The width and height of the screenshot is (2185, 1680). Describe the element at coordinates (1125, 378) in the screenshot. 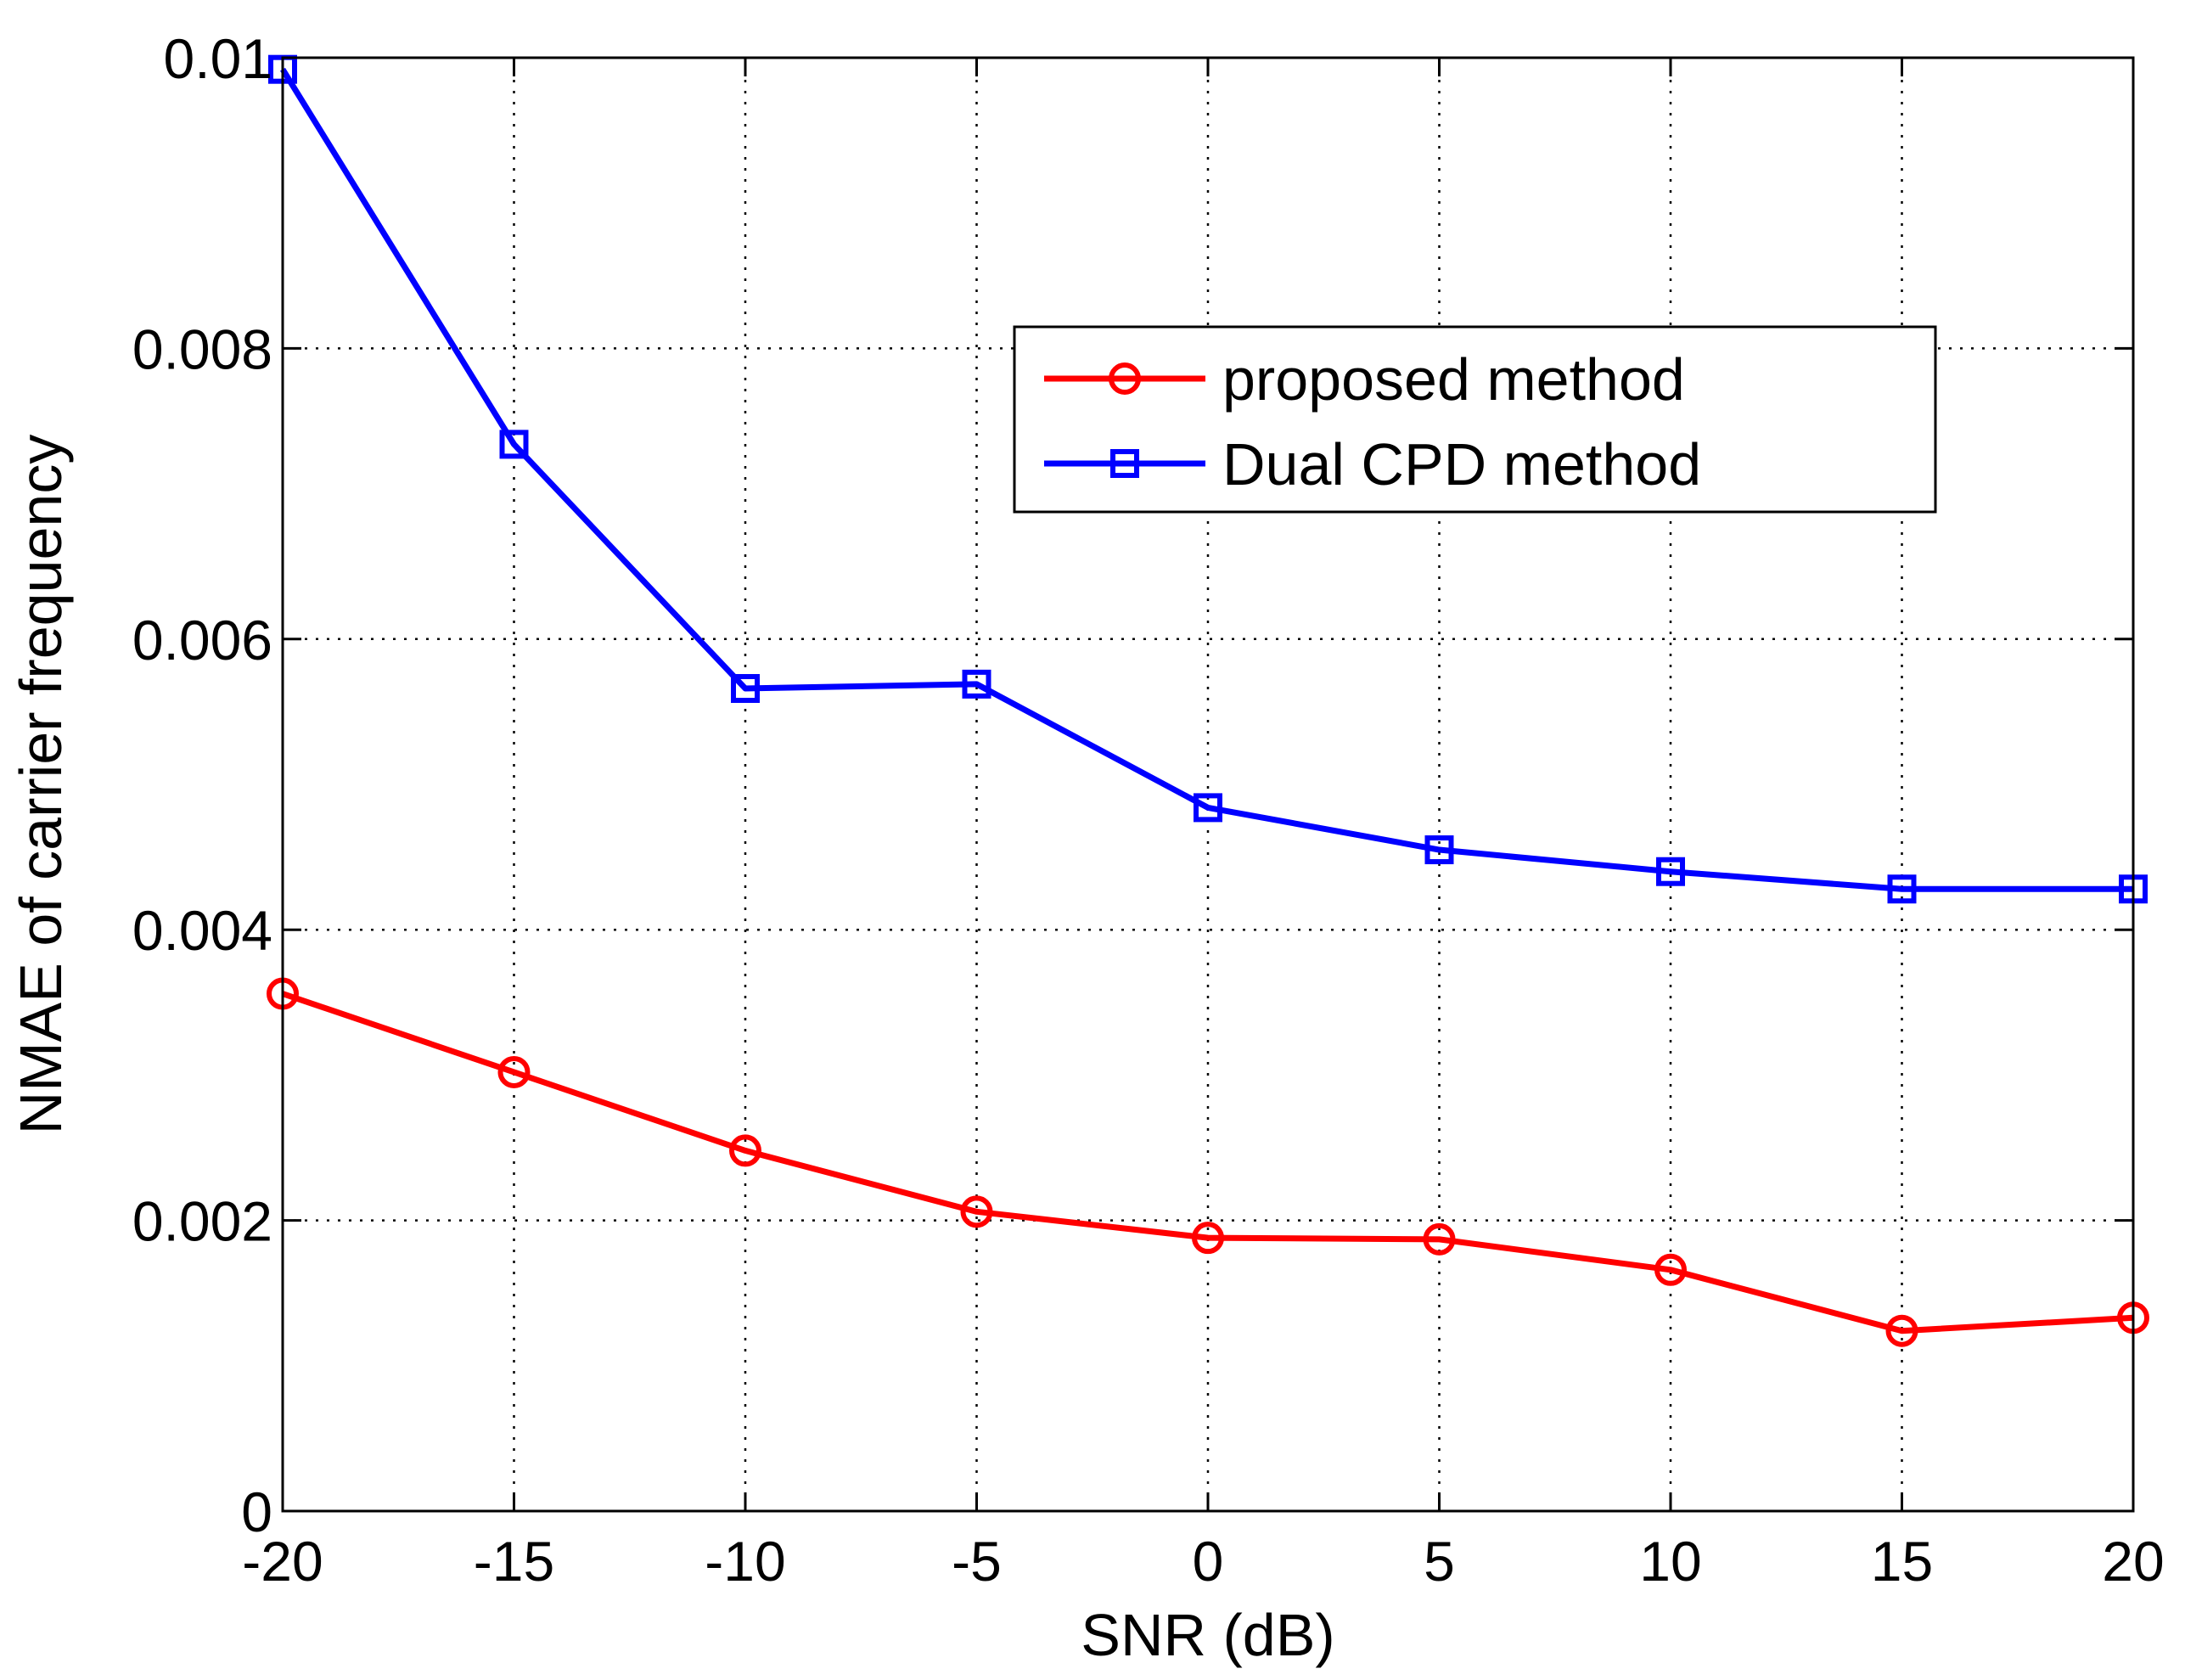

I see `legend-marker-proposed` at that location.